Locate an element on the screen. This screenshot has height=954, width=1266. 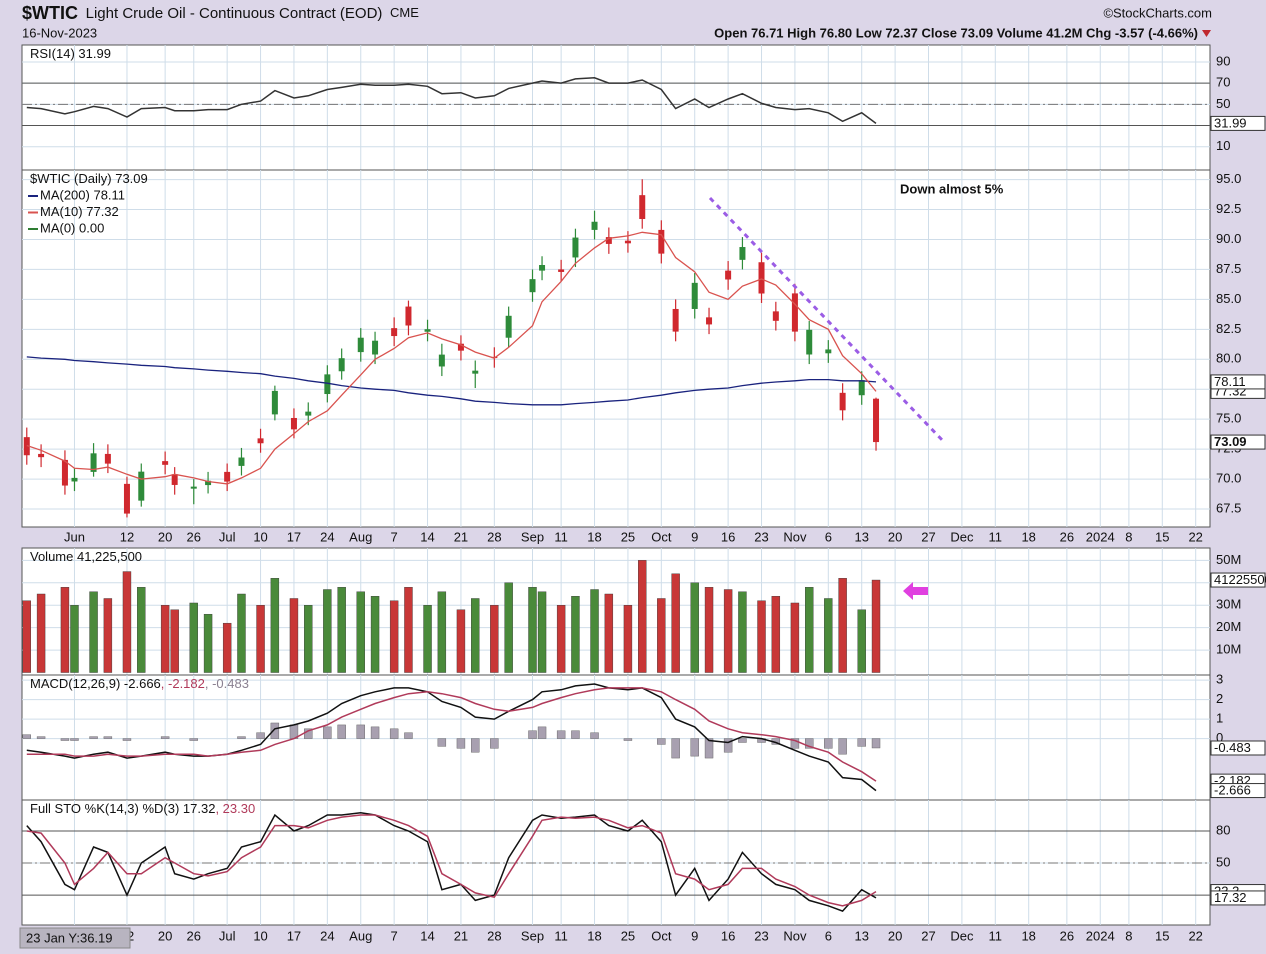
legend-main: $WTIC (Daily) 73.09 is located at coordinates (89, 178).